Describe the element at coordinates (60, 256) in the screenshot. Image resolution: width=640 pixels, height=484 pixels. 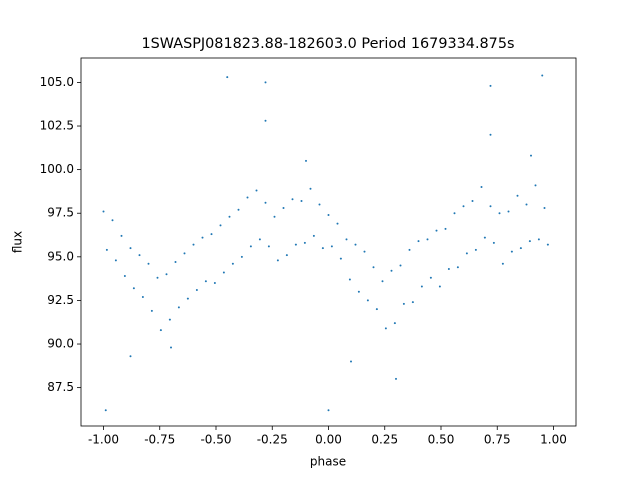
I see `y-tick-label: 95.0` at that location.